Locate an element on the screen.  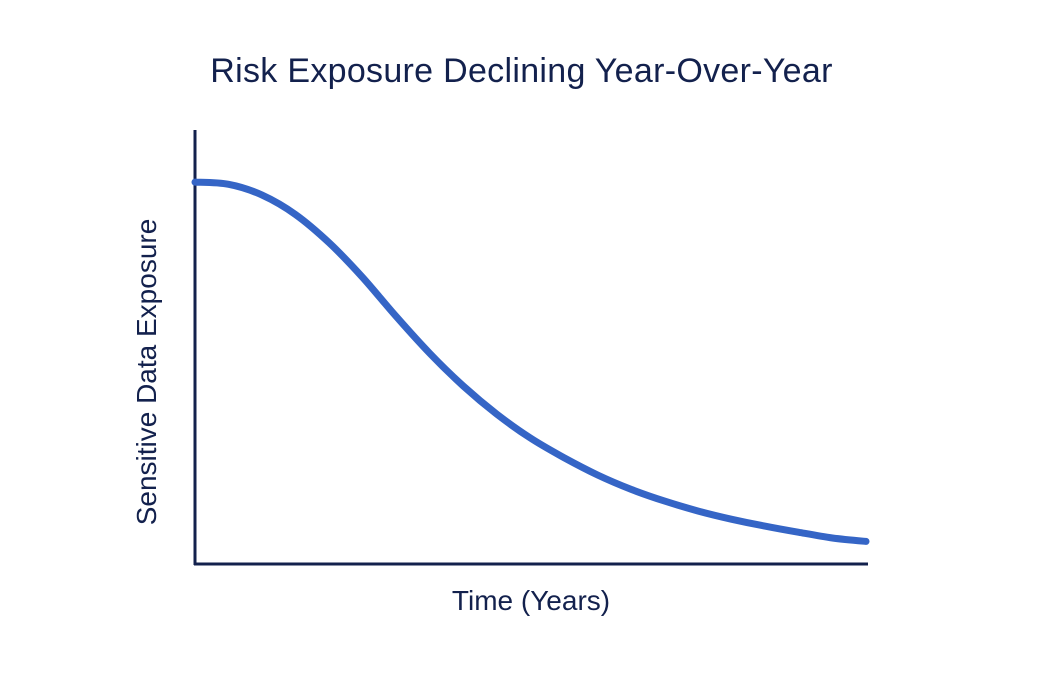
x-axis-label: Time (Years) is located at coordinates (531, 600).